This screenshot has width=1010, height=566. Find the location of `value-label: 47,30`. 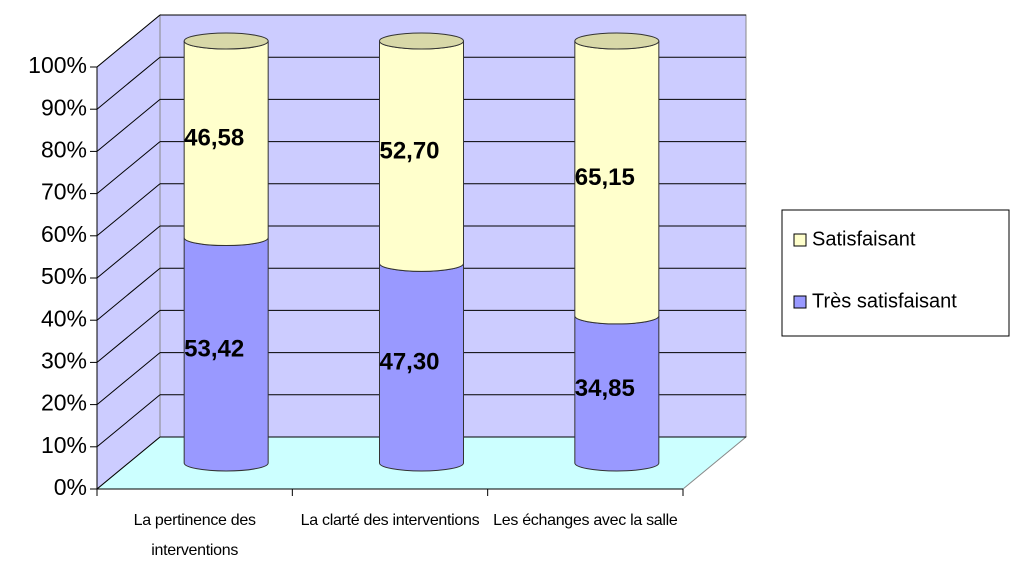

value-label: 47,30 is located at coordinates (409, 362).